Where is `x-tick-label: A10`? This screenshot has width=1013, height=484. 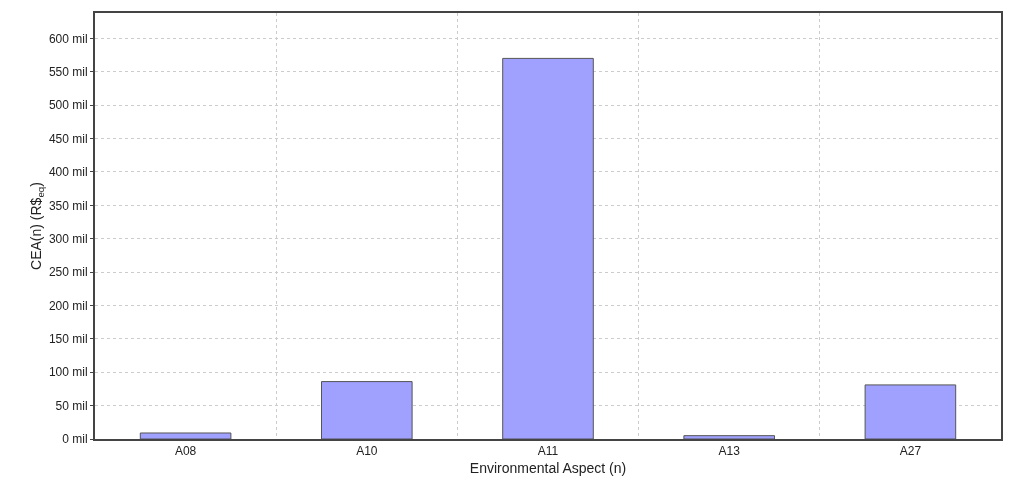 x-tick-label: A10 is located at coordinates (367, 451).